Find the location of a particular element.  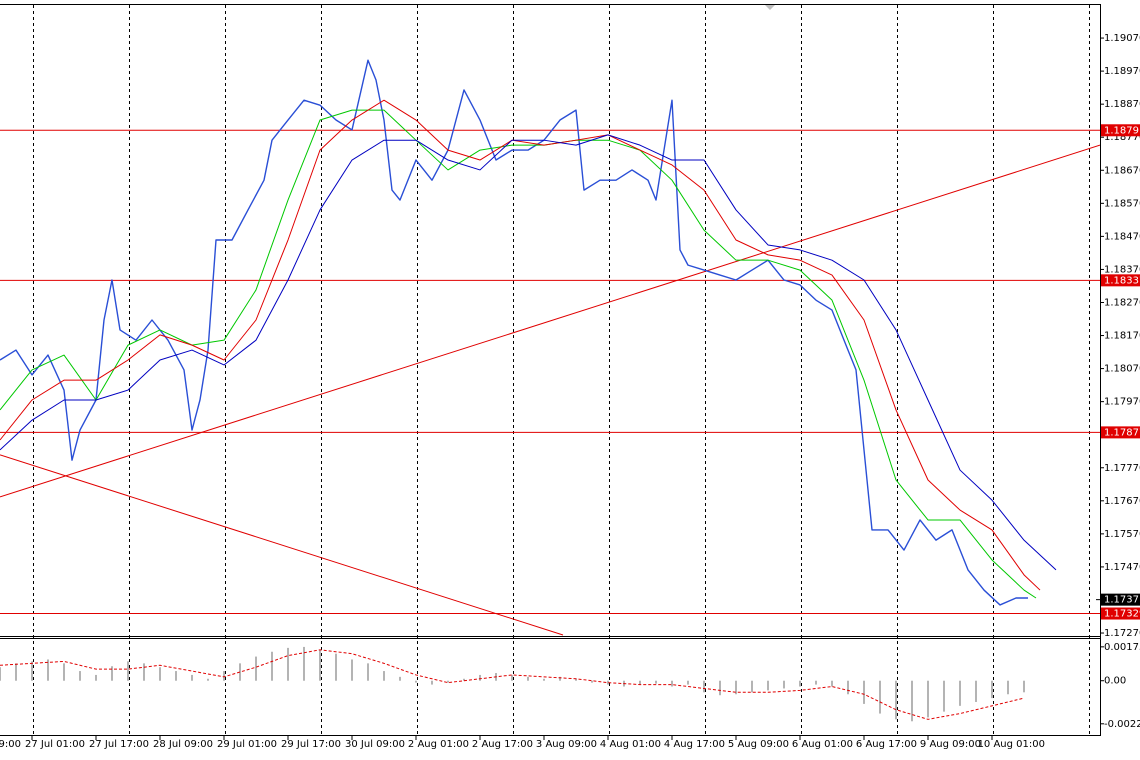

x-tick-label: 30 Jul 09:00 is located at coordinates (375, 744).